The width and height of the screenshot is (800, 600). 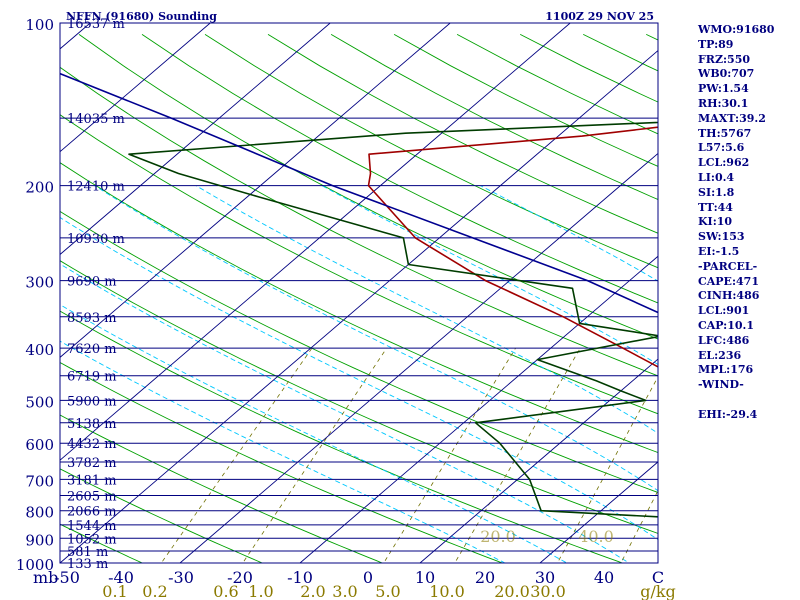 What do you see at coordinates (45, 577) in the screenshot?
I see `pressure-unit-label: mb` at bounding box center [45, 577].